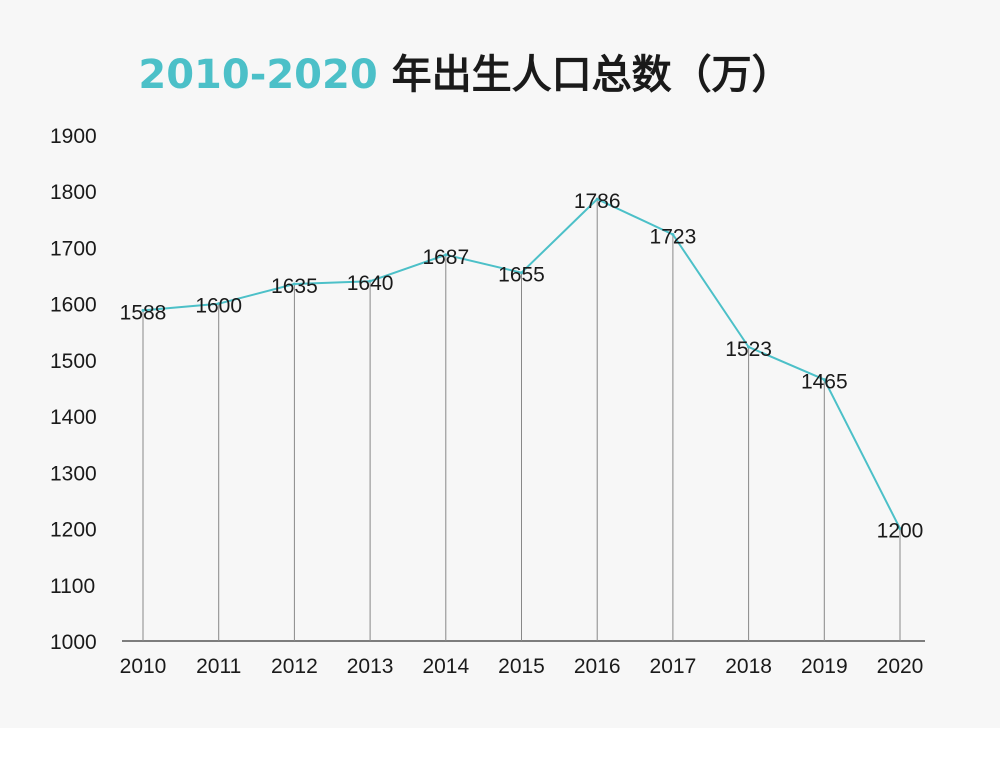  I want to click on y-tick-label: 1400, so click(73, 417).